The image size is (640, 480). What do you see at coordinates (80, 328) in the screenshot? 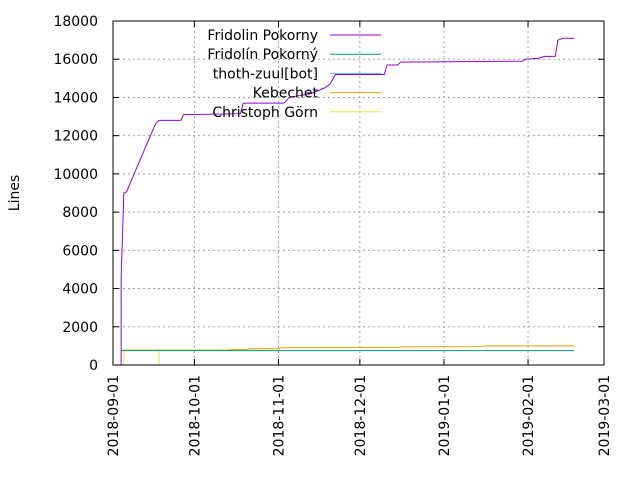
I see `y-tick-label: 2000` at bounding box center [80, 328].